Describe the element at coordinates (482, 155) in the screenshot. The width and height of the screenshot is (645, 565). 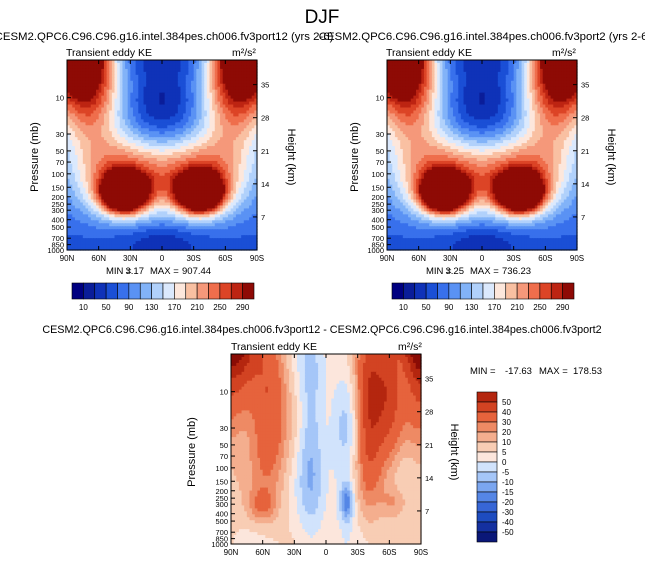
I see `panel-2-field` at that location.